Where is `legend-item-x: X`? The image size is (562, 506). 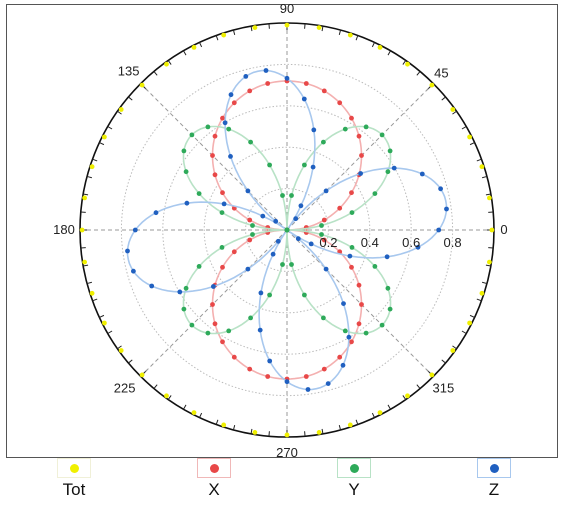 legend-item-x: X is located at coordinates (214, 479).